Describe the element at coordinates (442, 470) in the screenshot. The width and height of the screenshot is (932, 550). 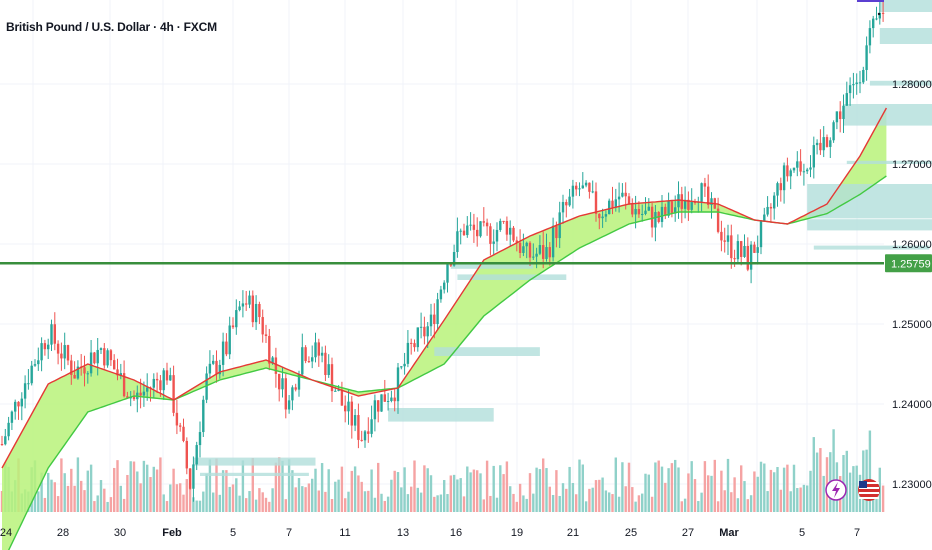
I see `volume-bars` at that location.